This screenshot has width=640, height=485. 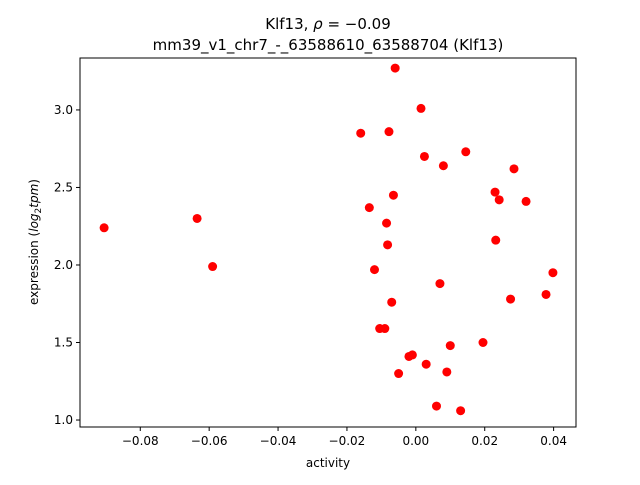 I want to click on y-tick-label: 2.0, so click(x=63, y=265).